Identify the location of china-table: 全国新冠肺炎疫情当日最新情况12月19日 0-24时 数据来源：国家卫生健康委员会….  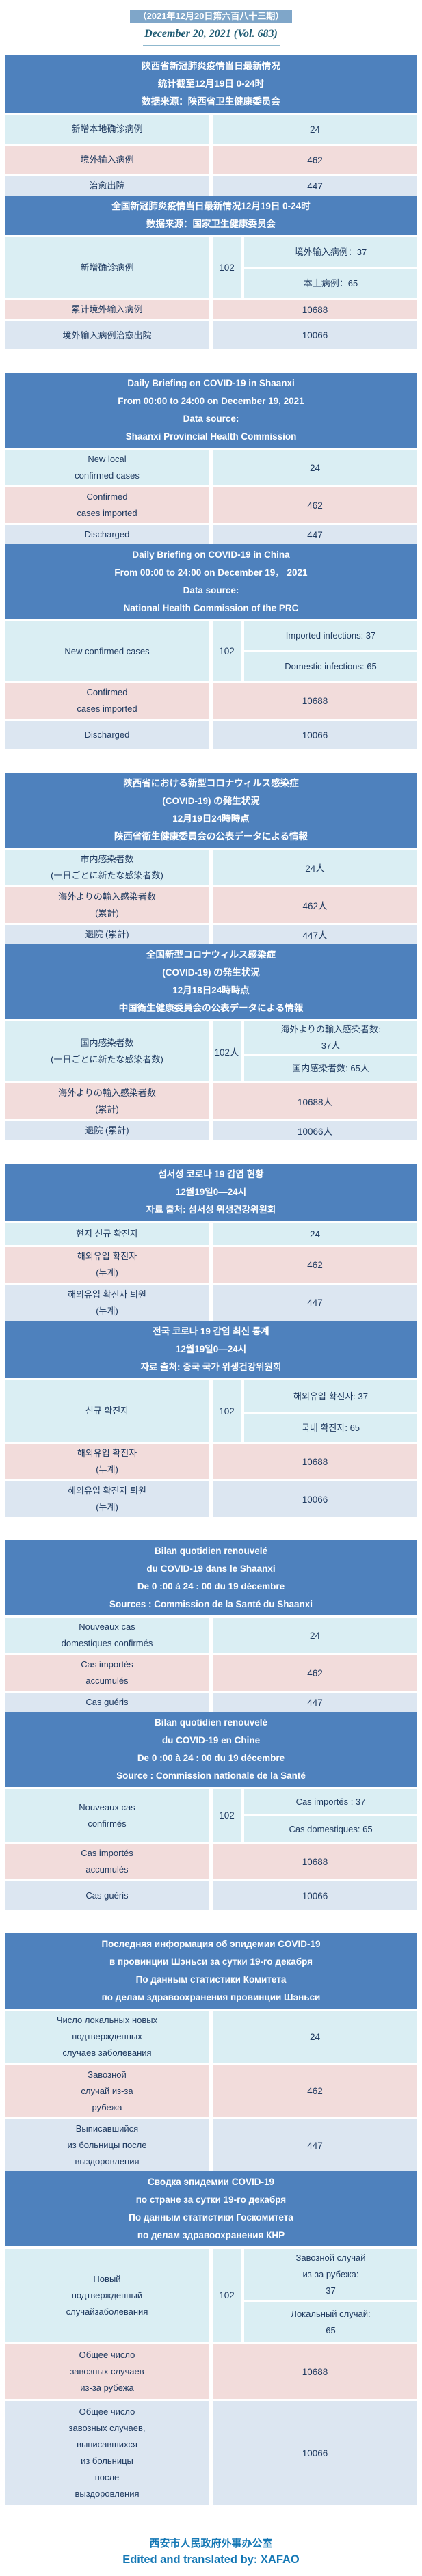
(211, 272).